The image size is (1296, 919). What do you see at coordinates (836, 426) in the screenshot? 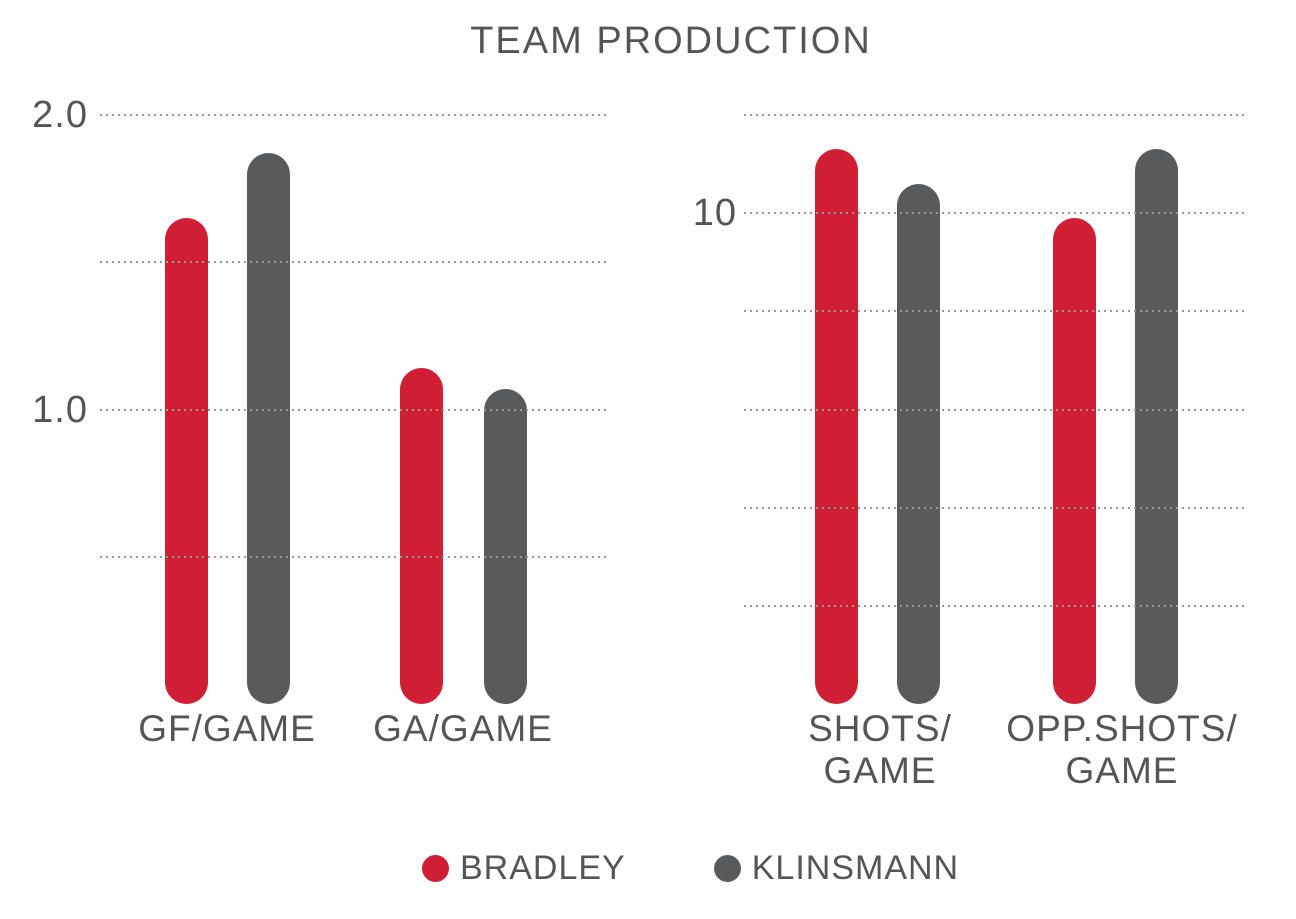
I see `bar-bradley-shots-game` at bounding box center [836, 426].